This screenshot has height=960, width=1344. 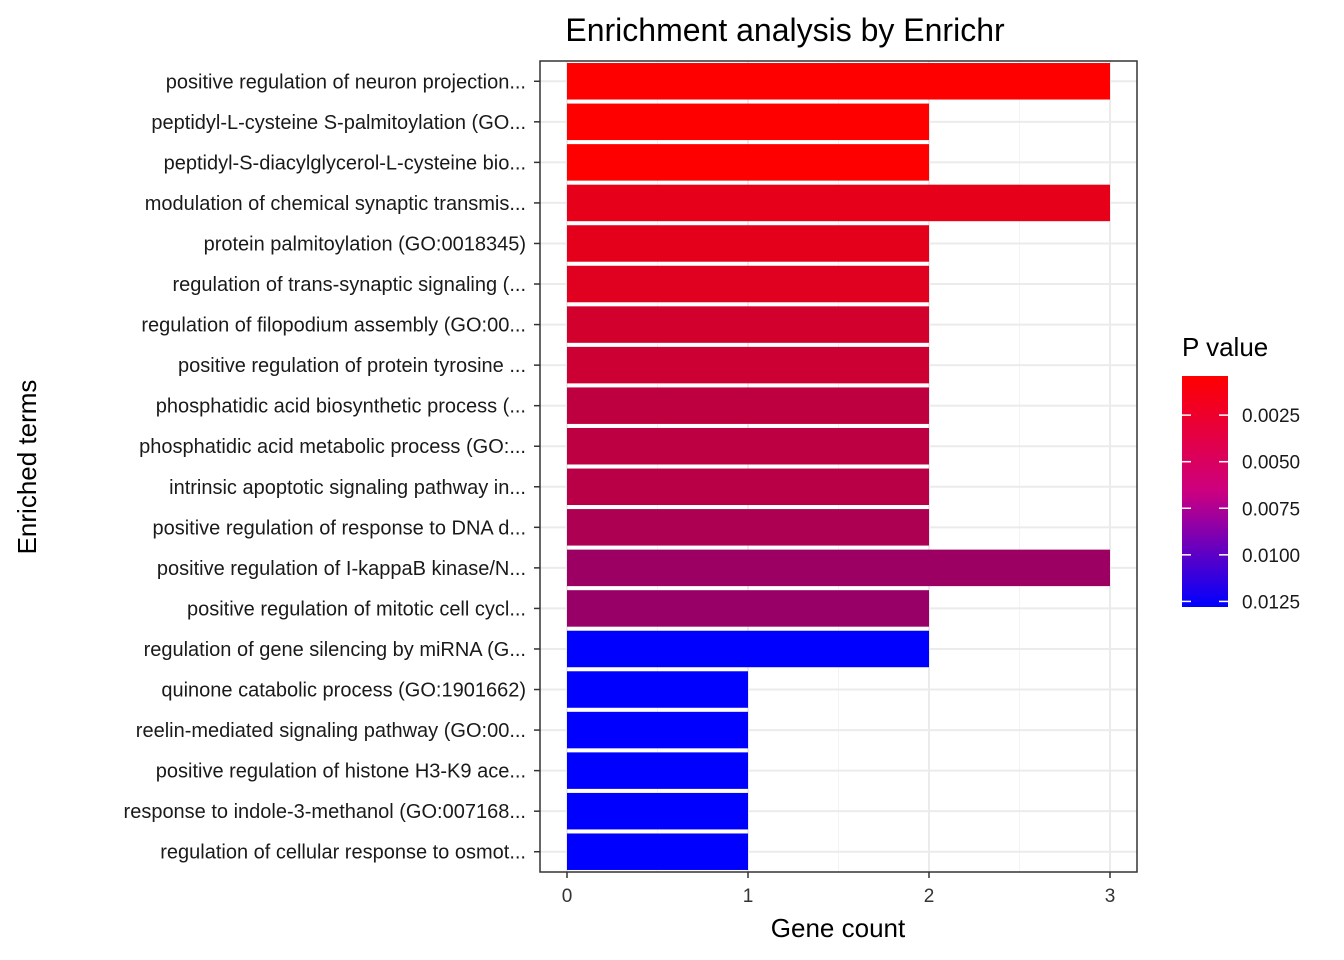 What do you see at coordinates (365, 244) in the screenshot?
I see `y-tick-label: protein palmitoylation (GO:0018345)` at bounding box center [365, 244].